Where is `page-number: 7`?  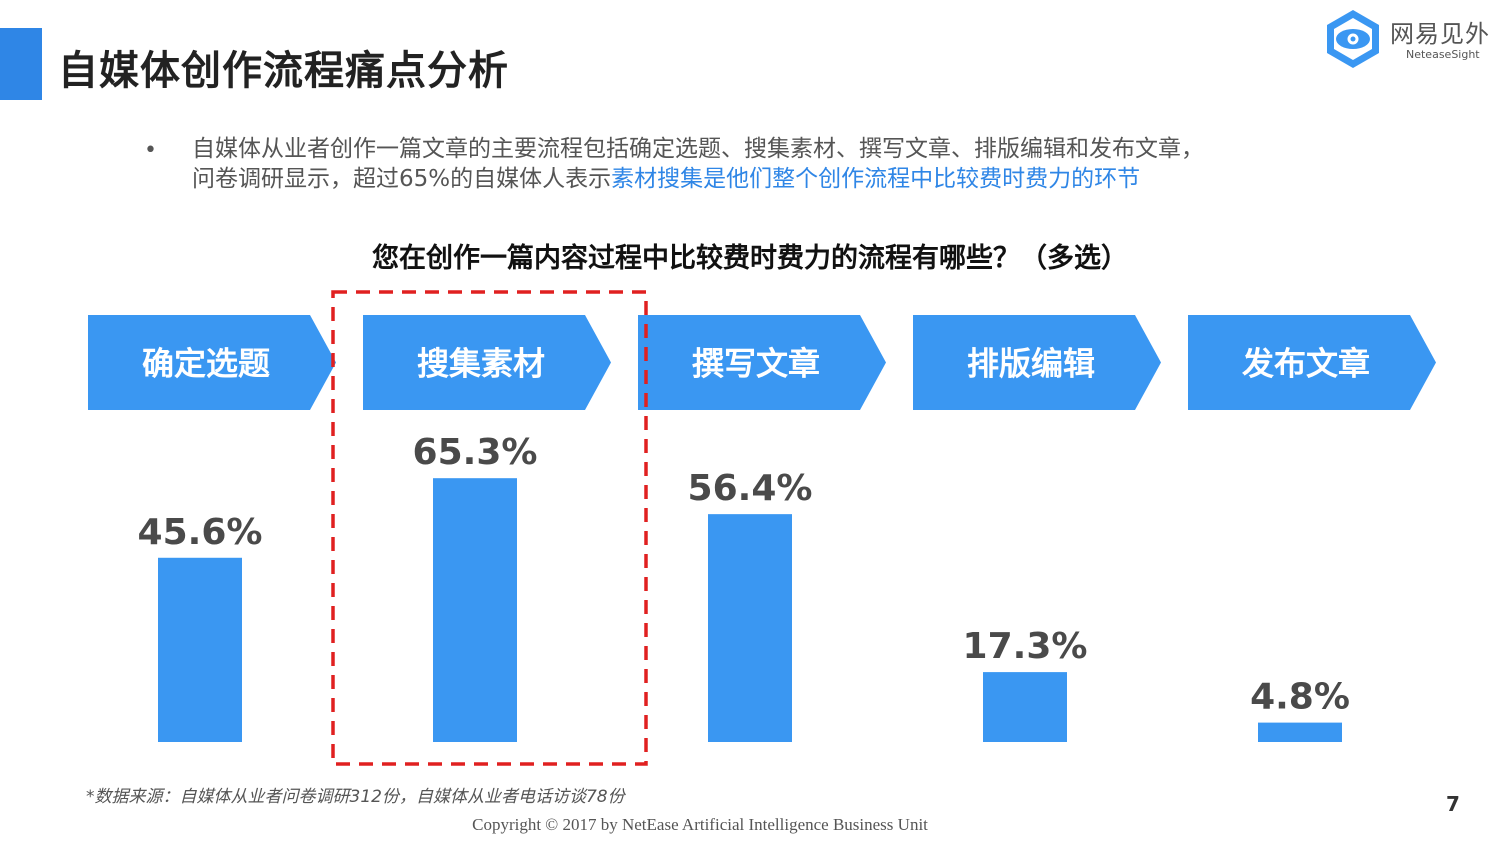
page-number: 7 is located at coordinates (1453, 804).